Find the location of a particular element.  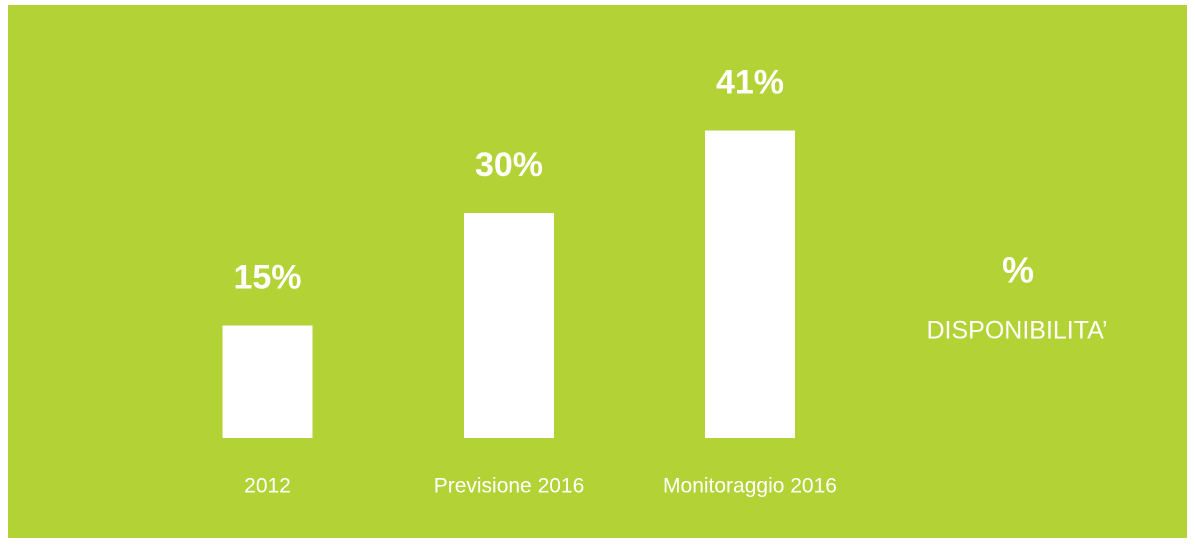

annotation: DISPONIBILITA’ is located at coordinates (1016, 331).